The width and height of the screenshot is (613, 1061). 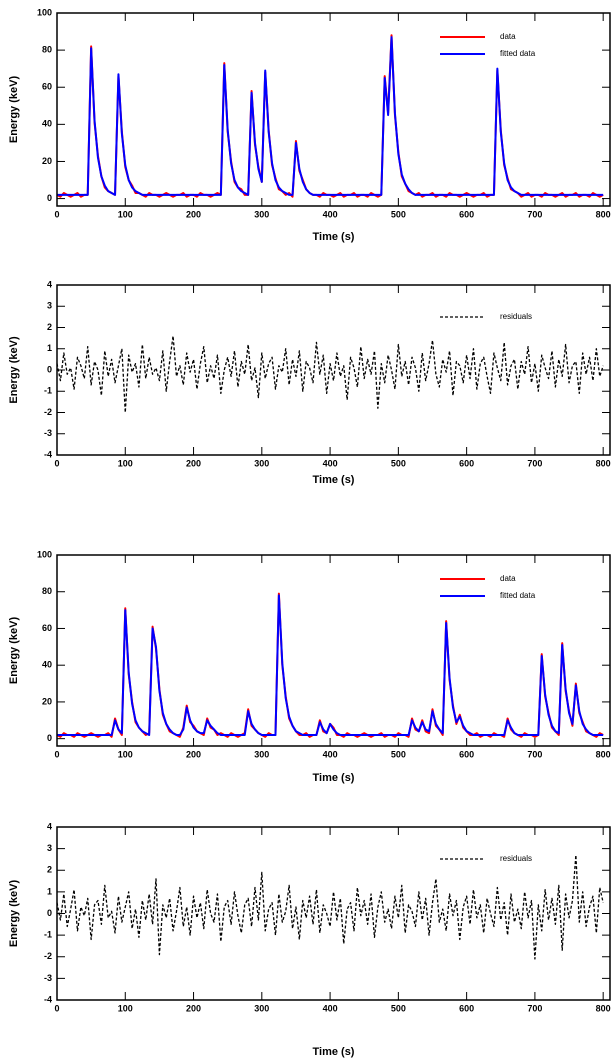 I want to click on plot-frame, so click(x=333, y=370).